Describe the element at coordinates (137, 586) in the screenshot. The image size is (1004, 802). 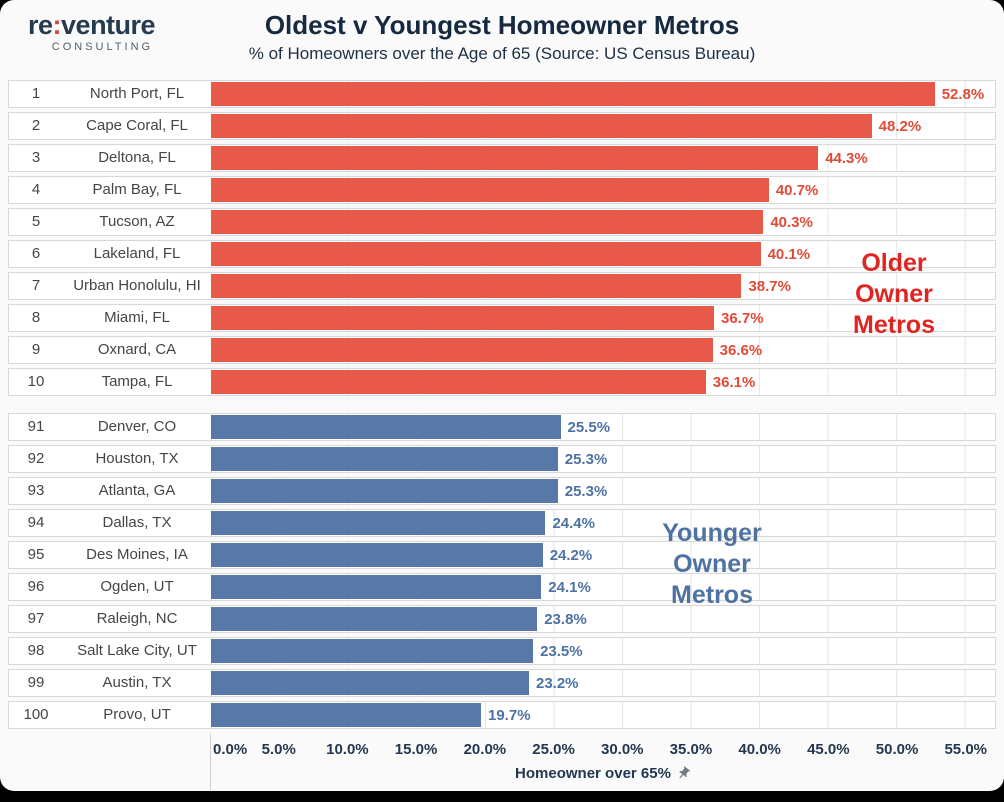
I see `metro-label: Ogden, UT` at that location.